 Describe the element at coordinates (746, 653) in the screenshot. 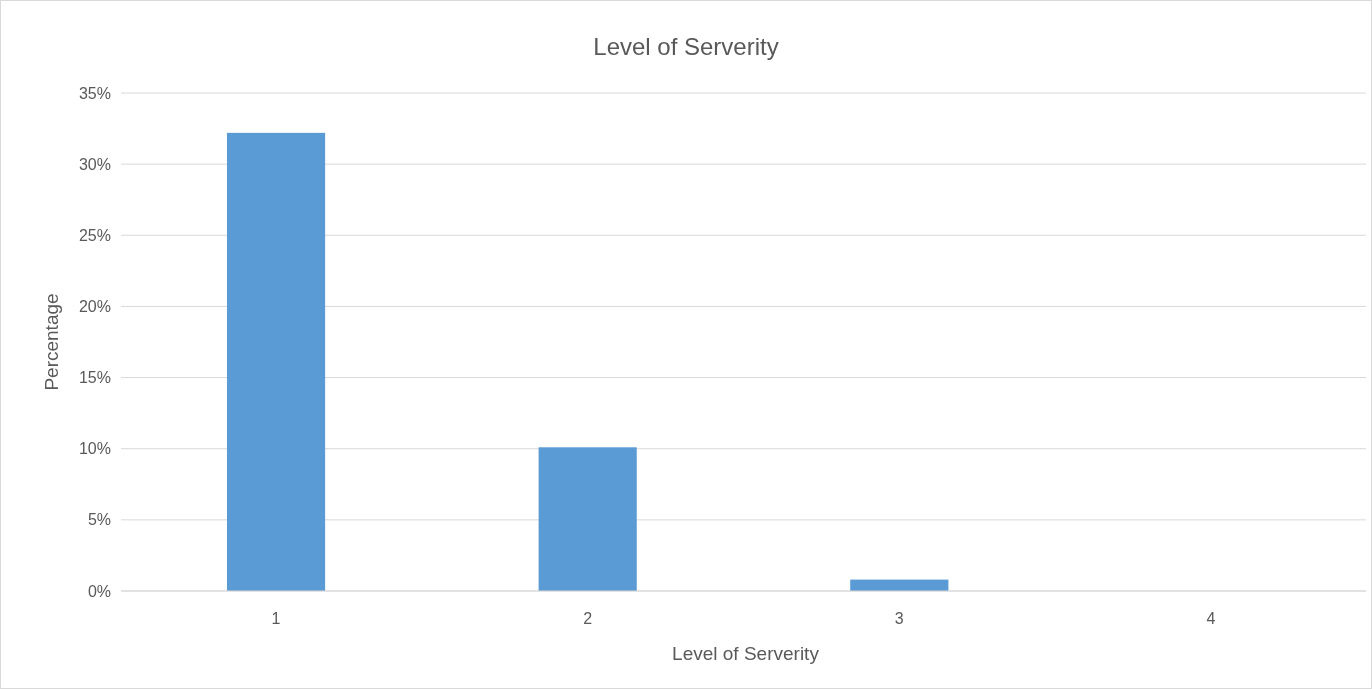

I see `x-axis-title: Level of Serverity` at that location.